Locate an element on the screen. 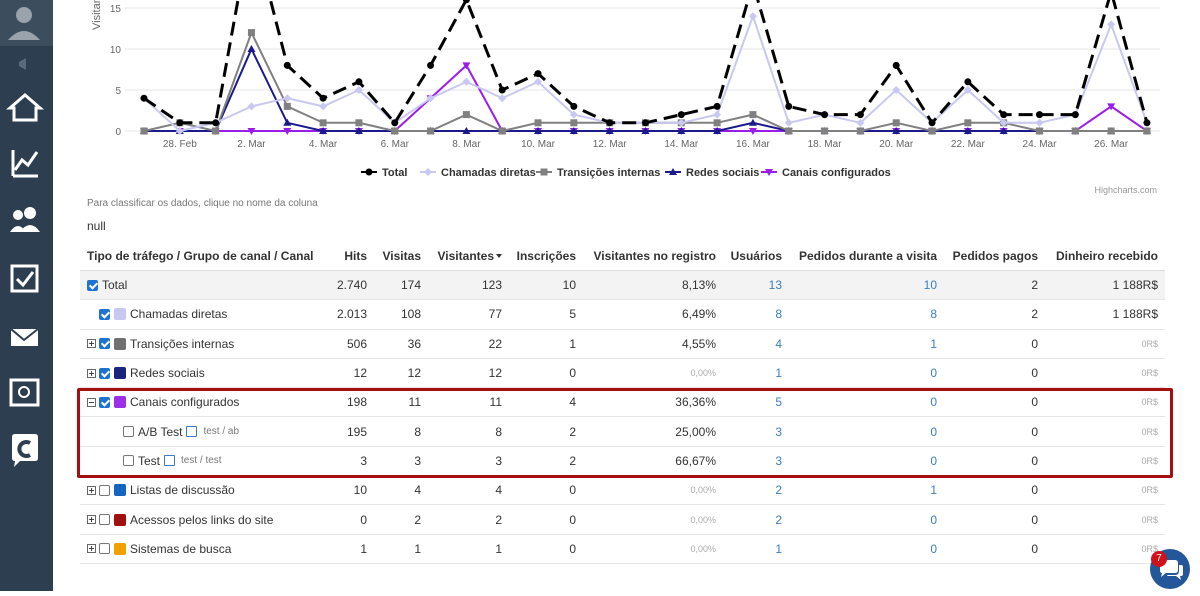 Image resolution: width=1200 pixels, height=596 pixels. column-header: Visitantes is located at coordinates (468, 256).